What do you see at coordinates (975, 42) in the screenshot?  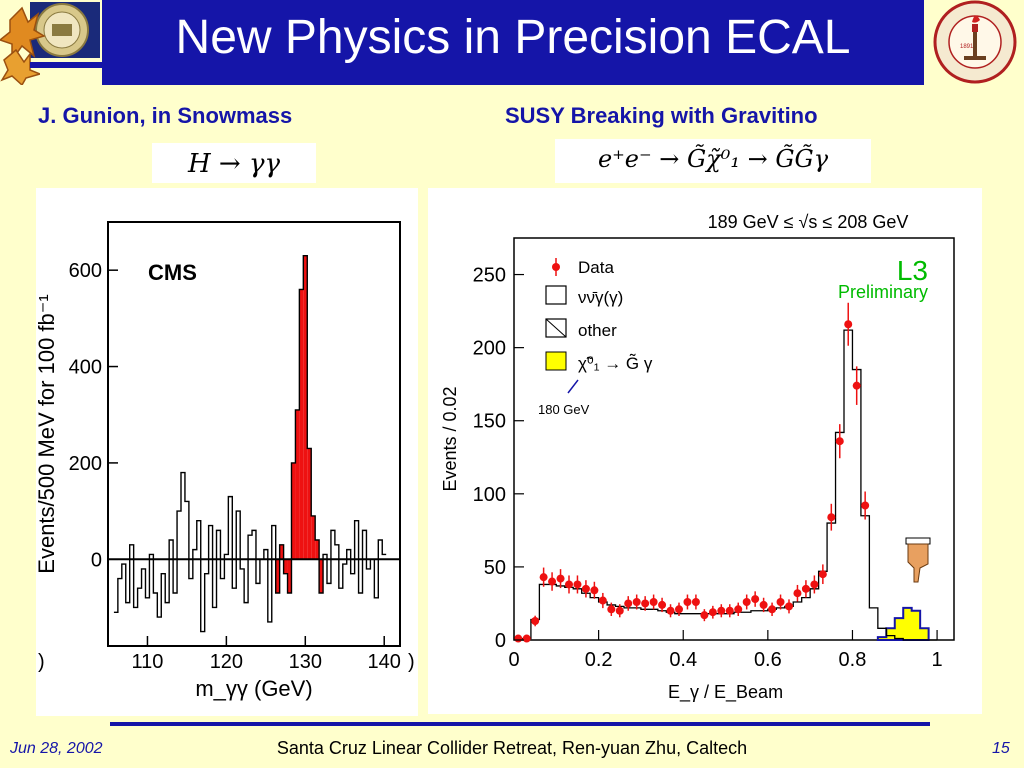 I see `caltech-seal-logo: 1891` at bounding box center [975, 42].